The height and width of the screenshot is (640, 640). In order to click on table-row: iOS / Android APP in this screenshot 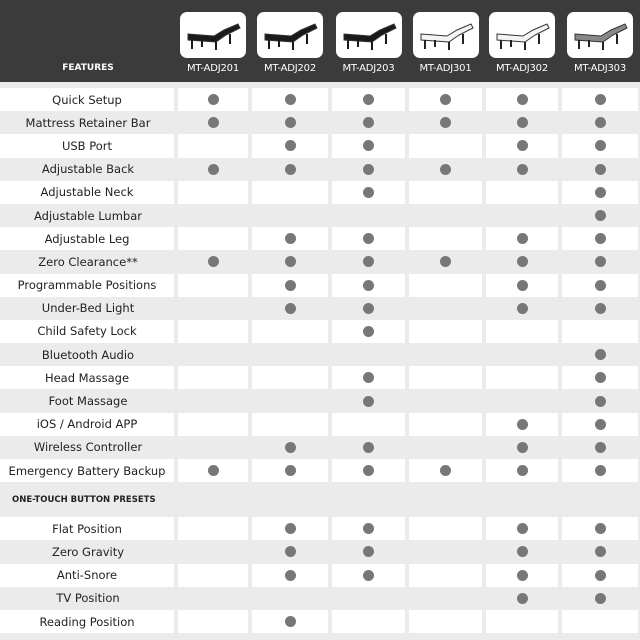, I will do `click(320, 424)`.